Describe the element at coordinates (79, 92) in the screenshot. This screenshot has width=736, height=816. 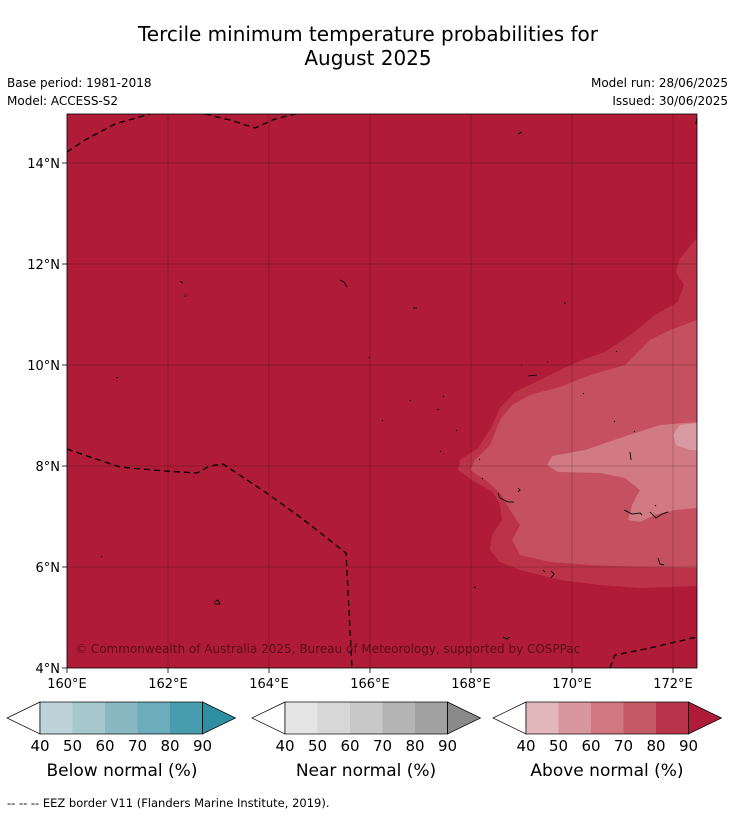
I see `meta-left: Base period: 1981-2018 Model: ACCESS-S2` at that location.